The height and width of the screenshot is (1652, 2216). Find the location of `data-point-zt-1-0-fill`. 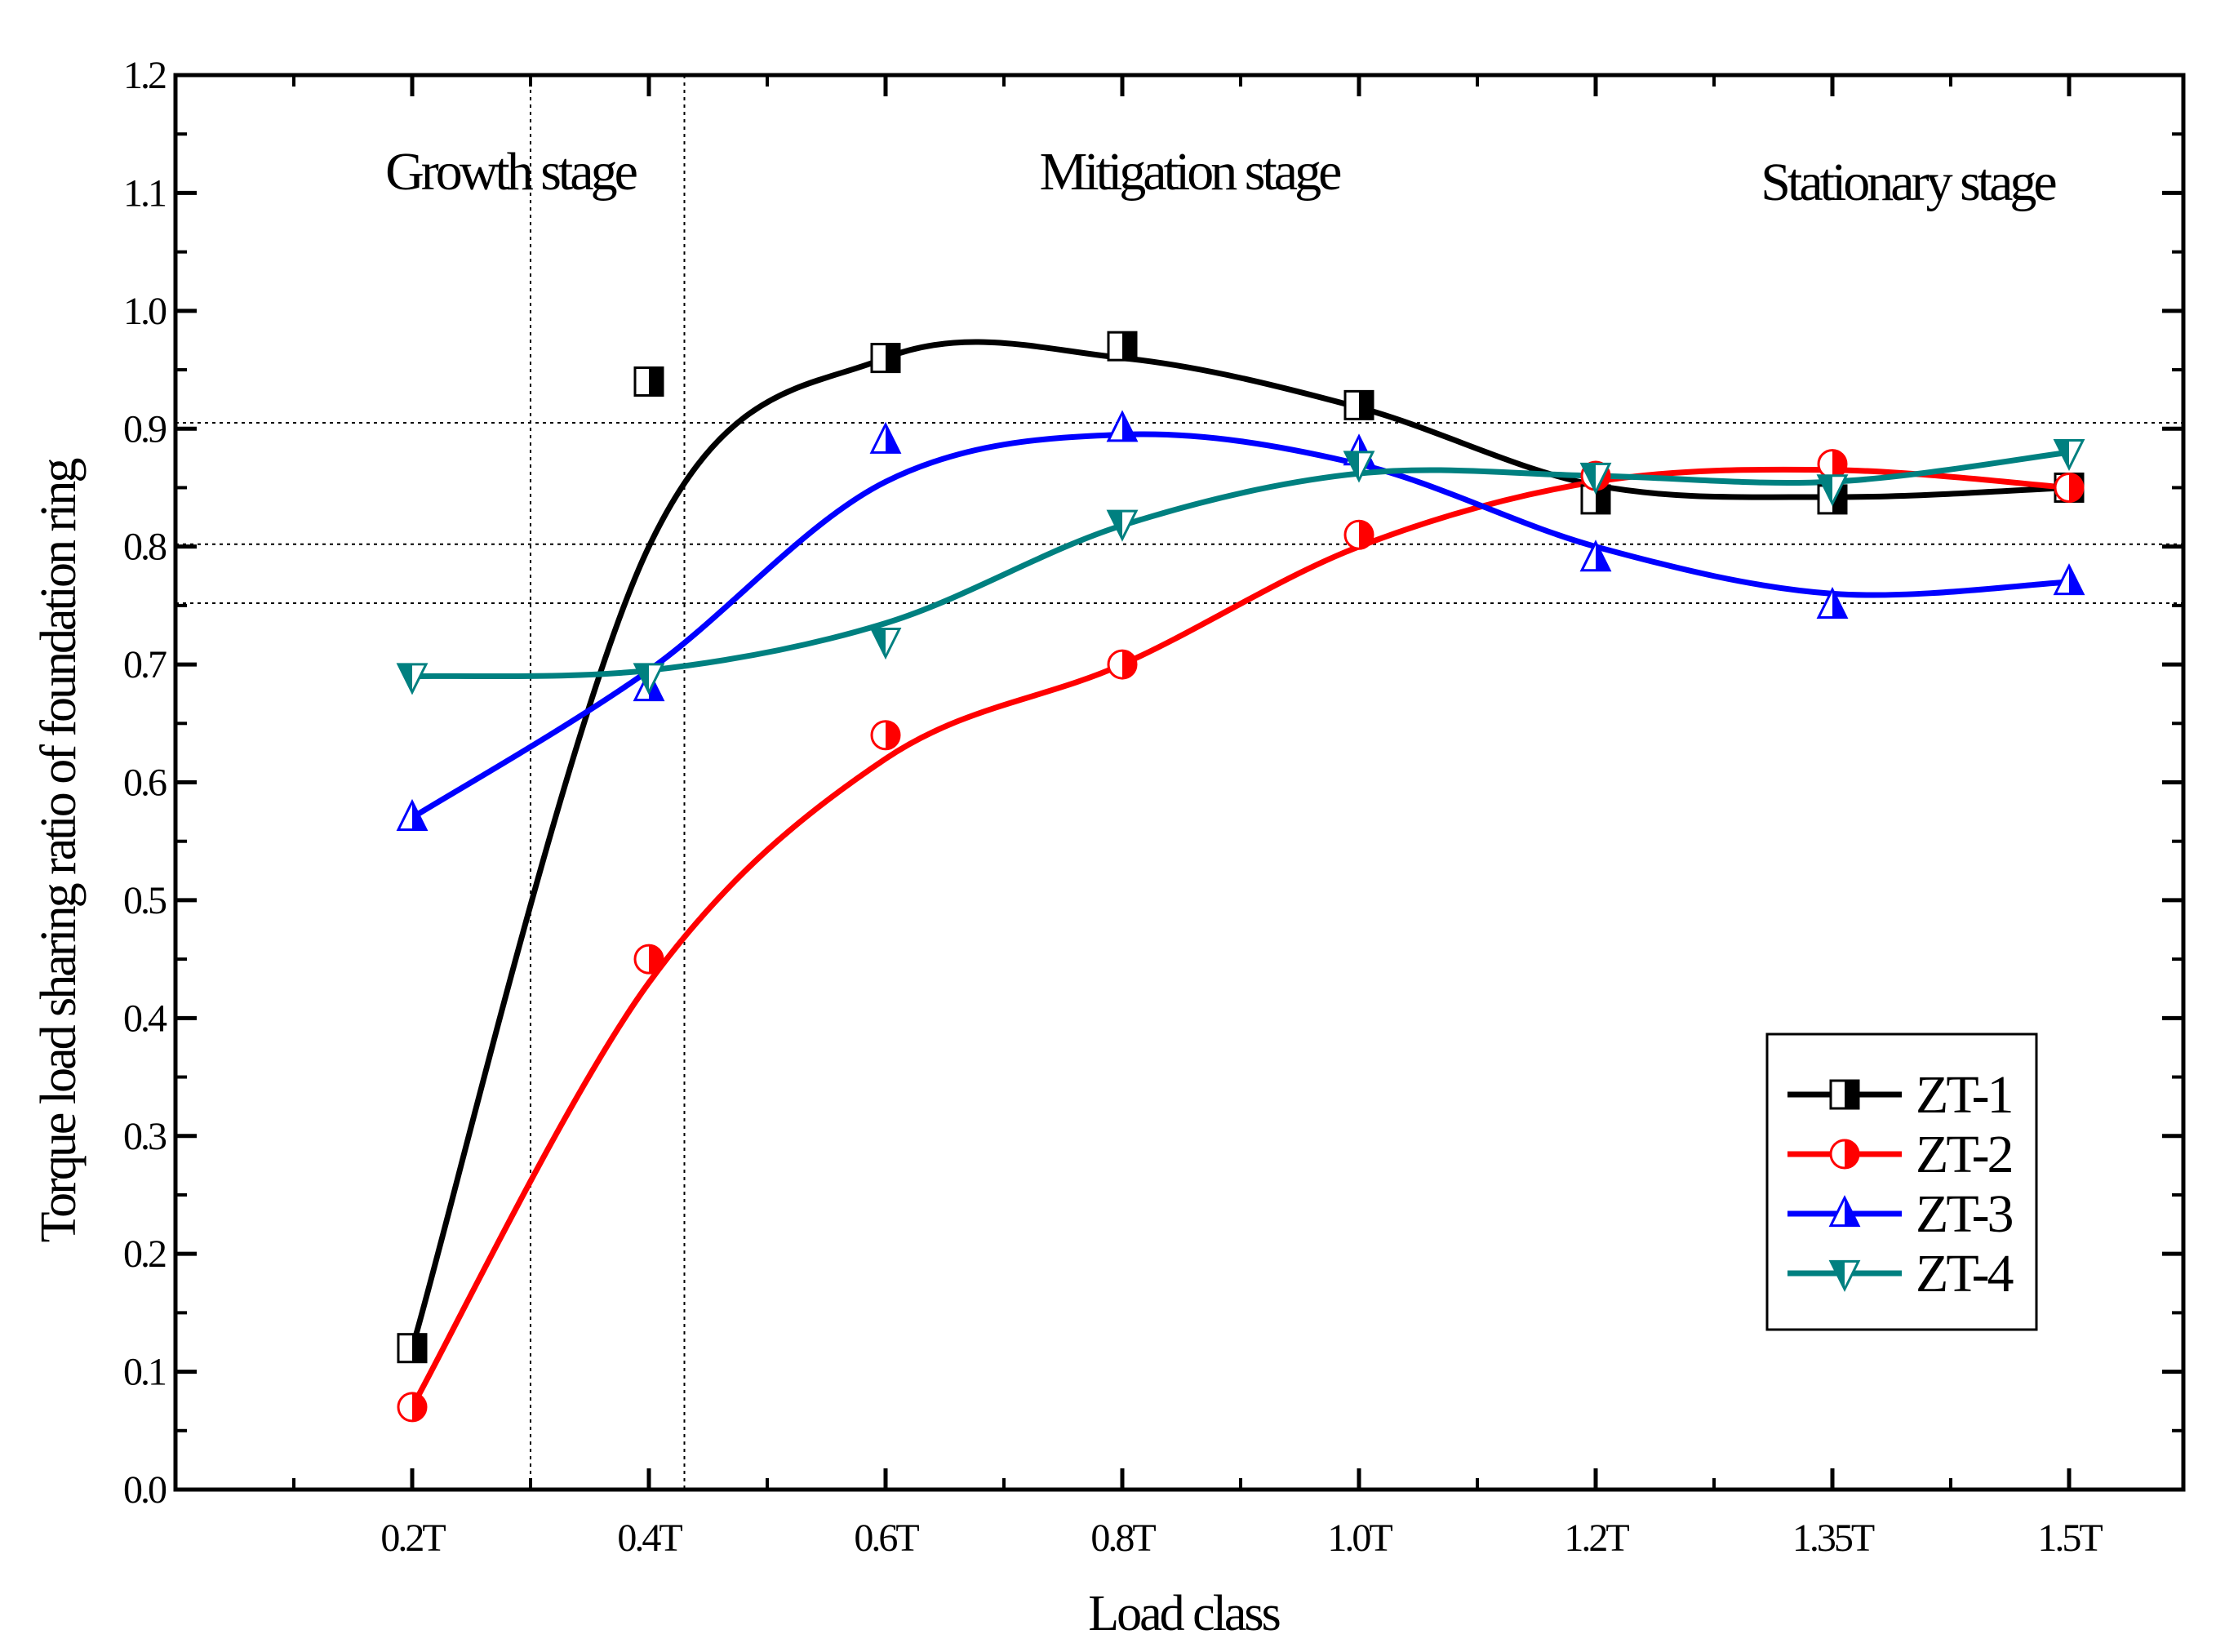

data-point-zt-1-0-fill is located at coordinates (419, 1348).